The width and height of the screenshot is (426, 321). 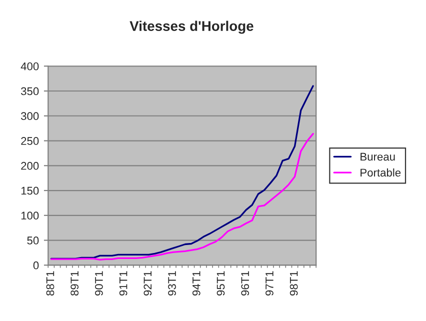 What do you see at coordinates (29, 116) in the screenshot?
I see `y-tick-label: 300` at bounding box center [29, 116].